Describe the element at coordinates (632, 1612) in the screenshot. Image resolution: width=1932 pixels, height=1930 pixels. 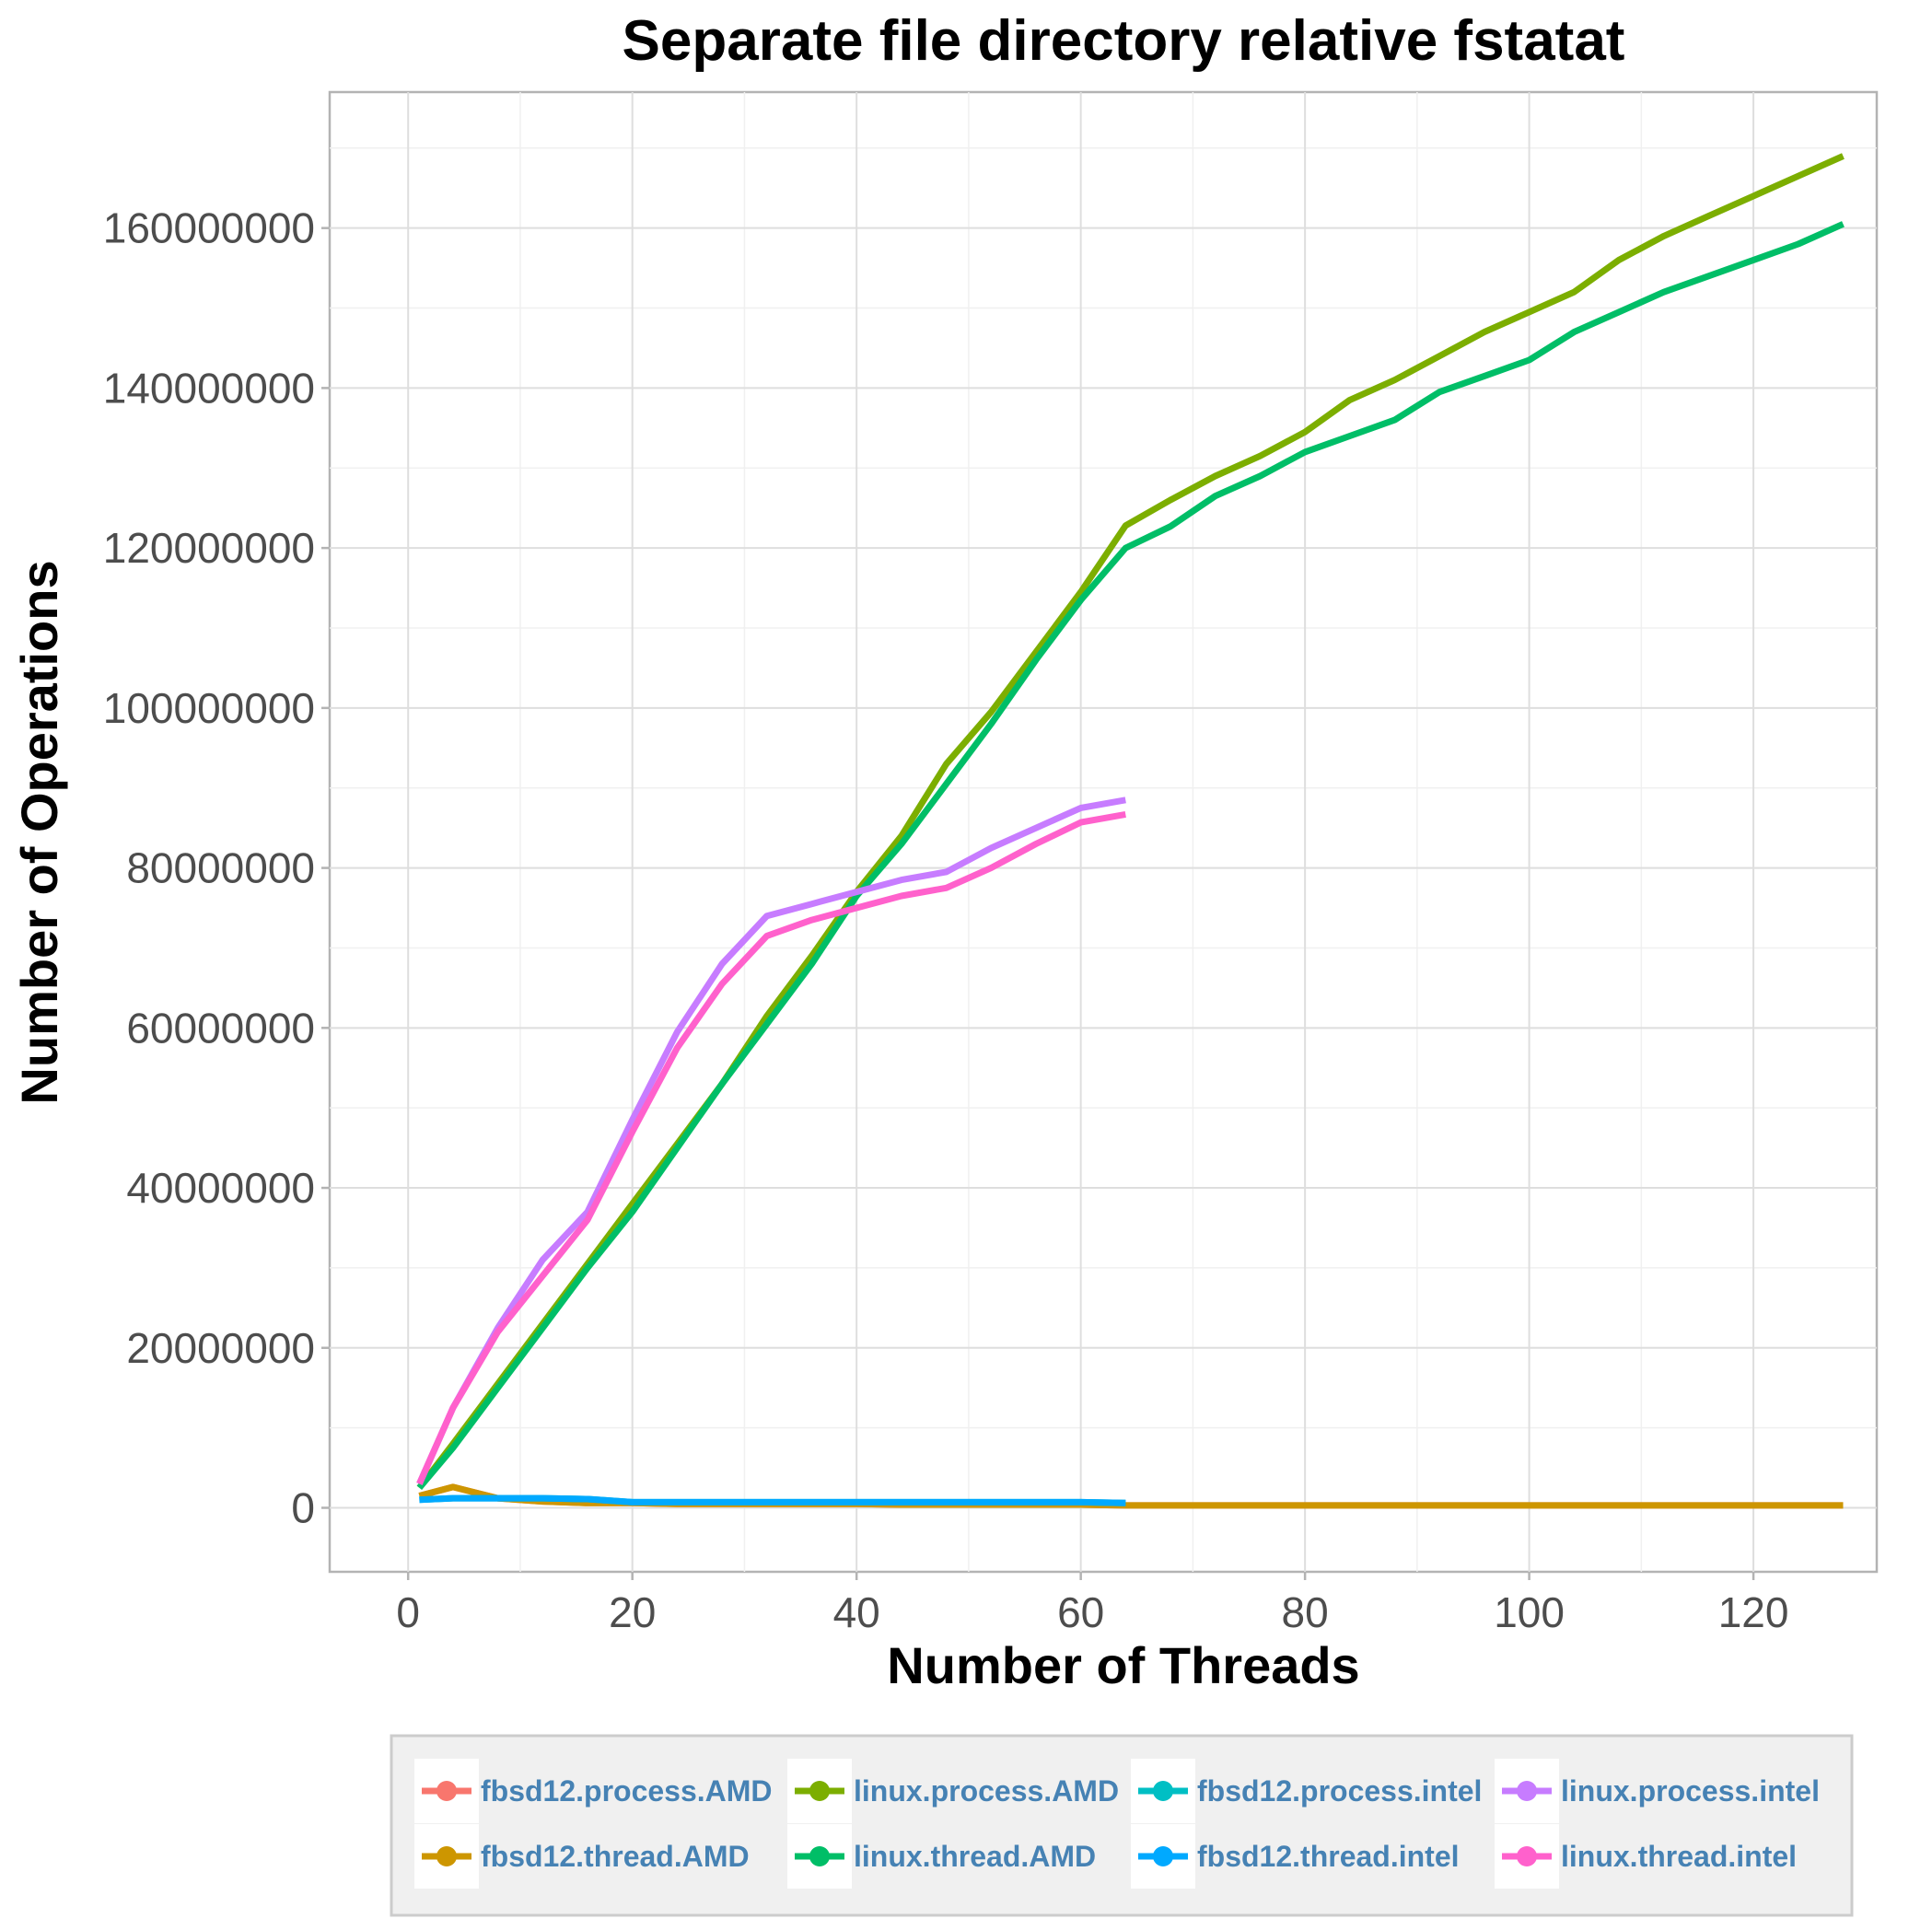
I see `x-tick-label: 20` at that location.